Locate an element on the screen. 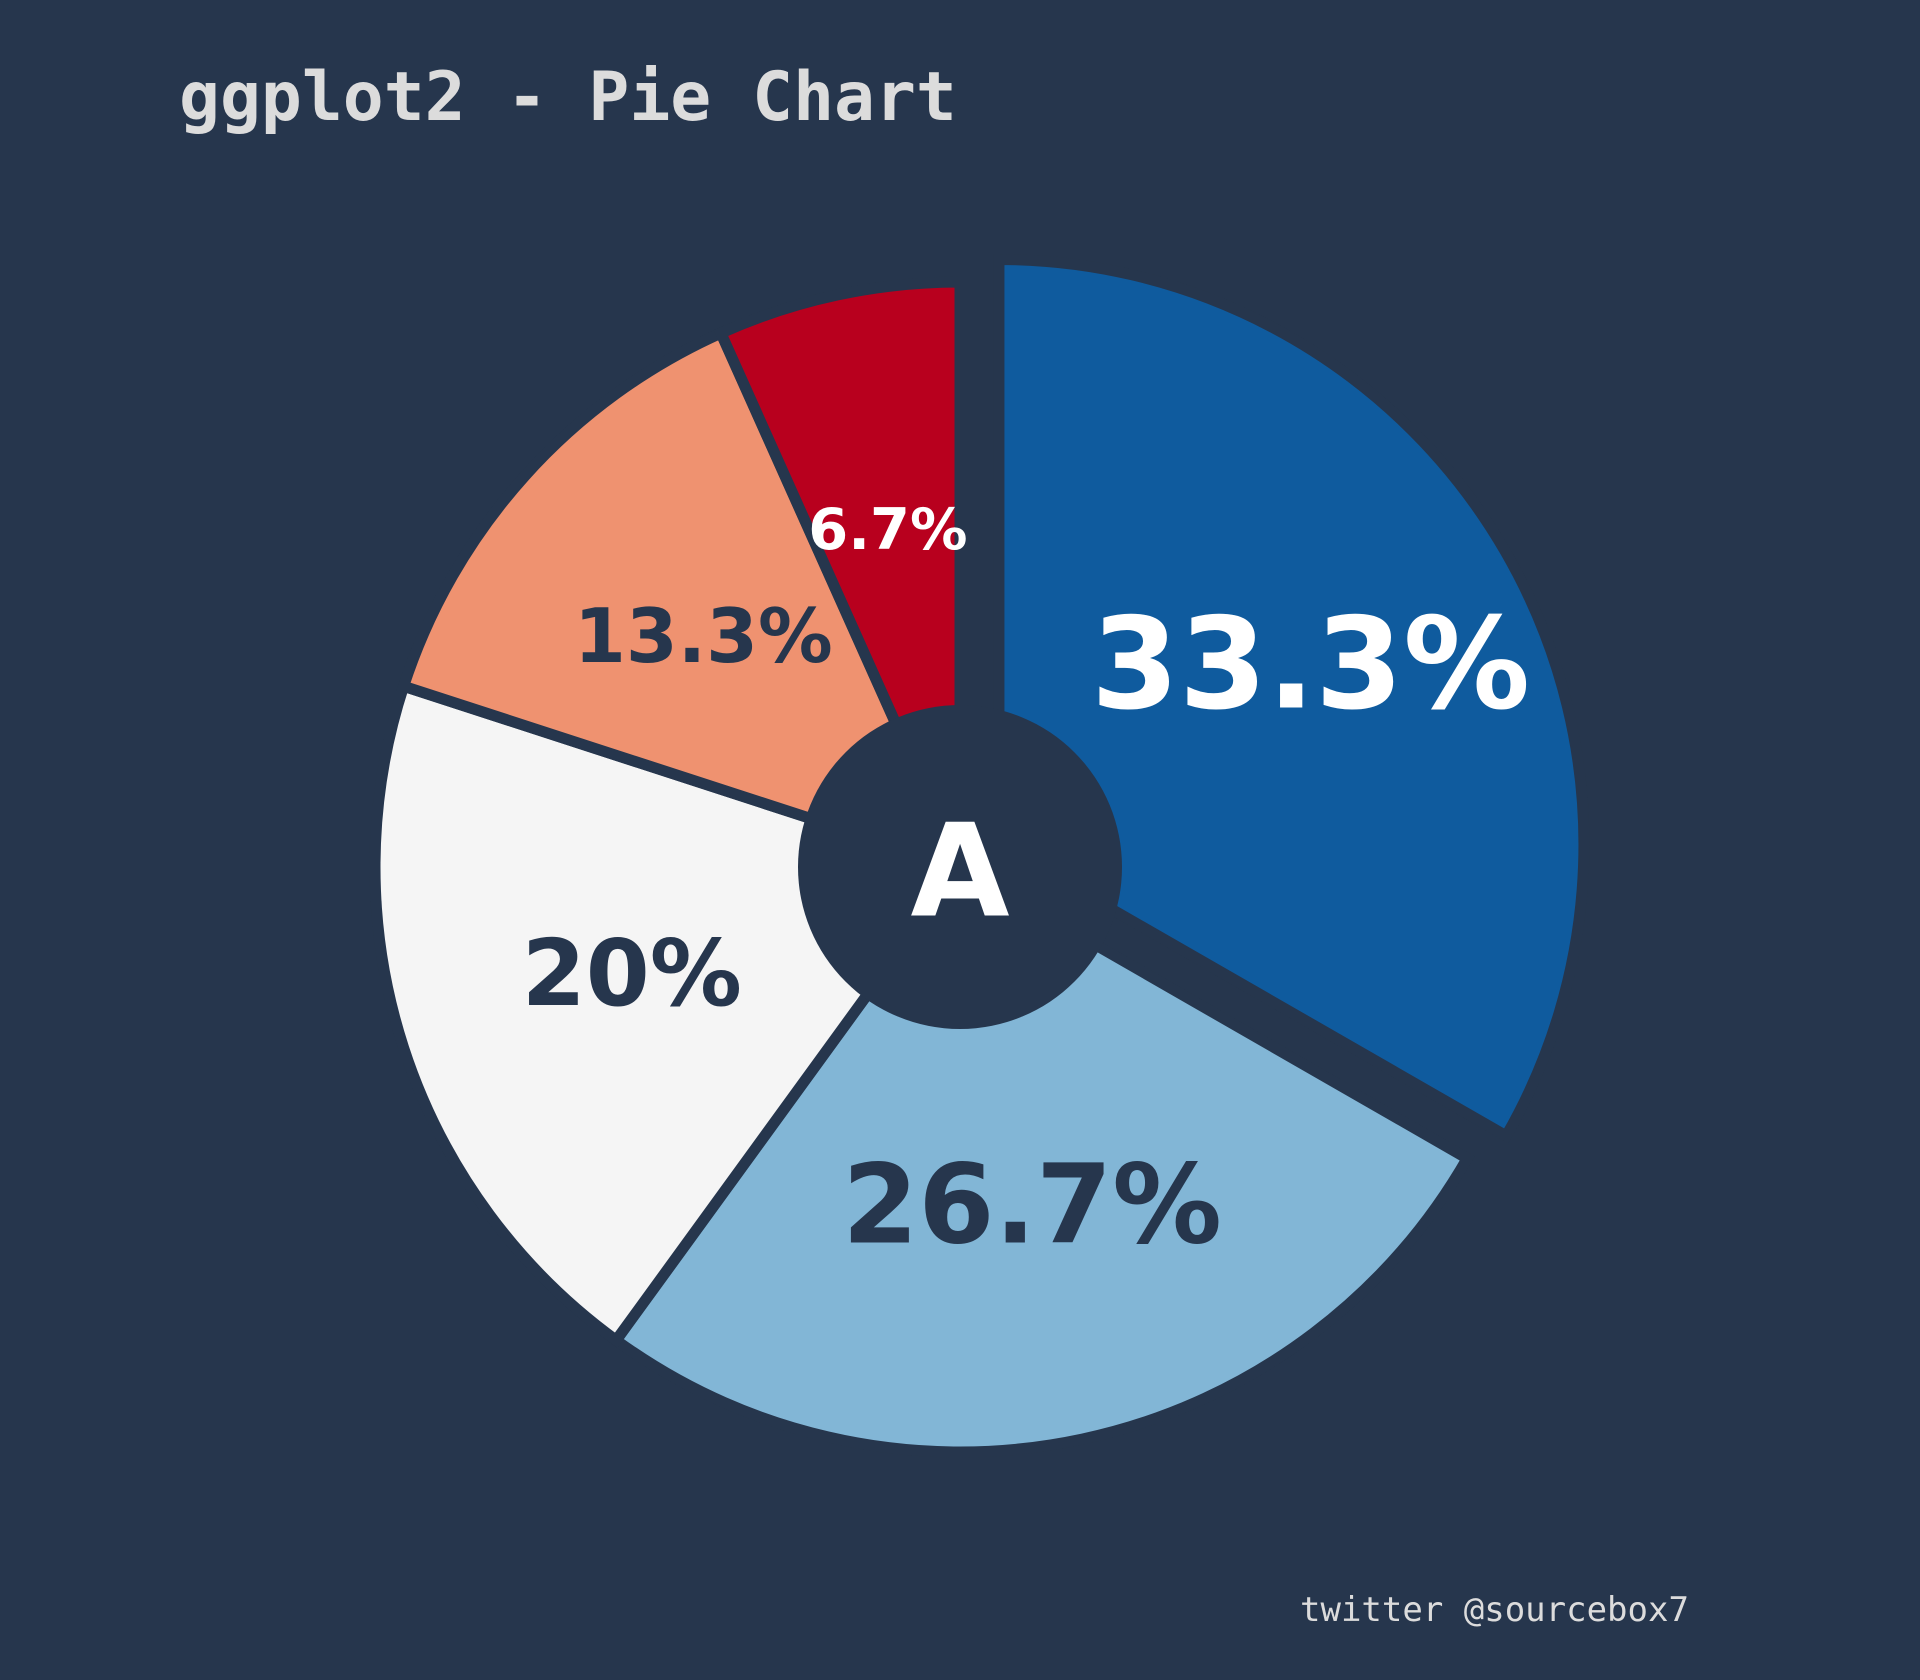 The image size is (1920, 1680). slice-label-3: 20% is located at coordinates (632, 973).